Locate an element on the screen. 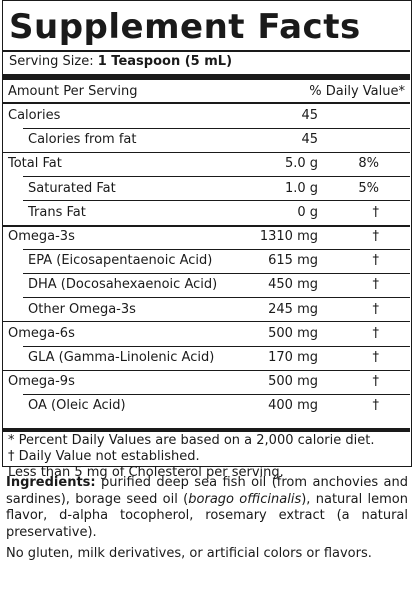 The width and height of the screenshot is (414, 600). nutrient-row: DHA (Docosahexaenoic Acid) 450 mg † is located at coordinates (206, 285).